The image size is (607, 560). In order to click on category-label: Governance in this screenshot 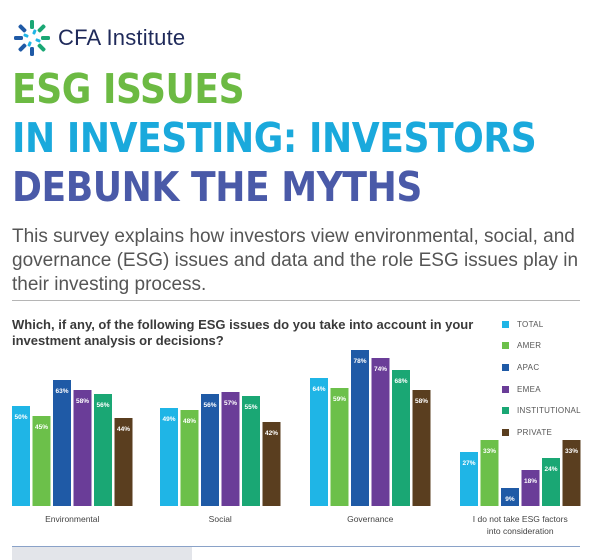, I will do `click(370, 519)`.